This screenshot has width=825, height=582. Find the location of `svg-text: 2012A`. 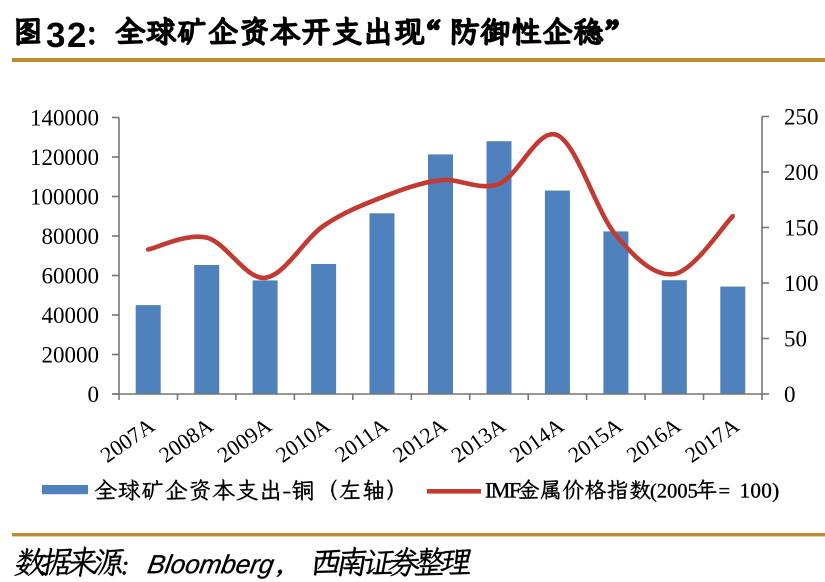

svg-text: 2012A is located at coordinates (419, 440).